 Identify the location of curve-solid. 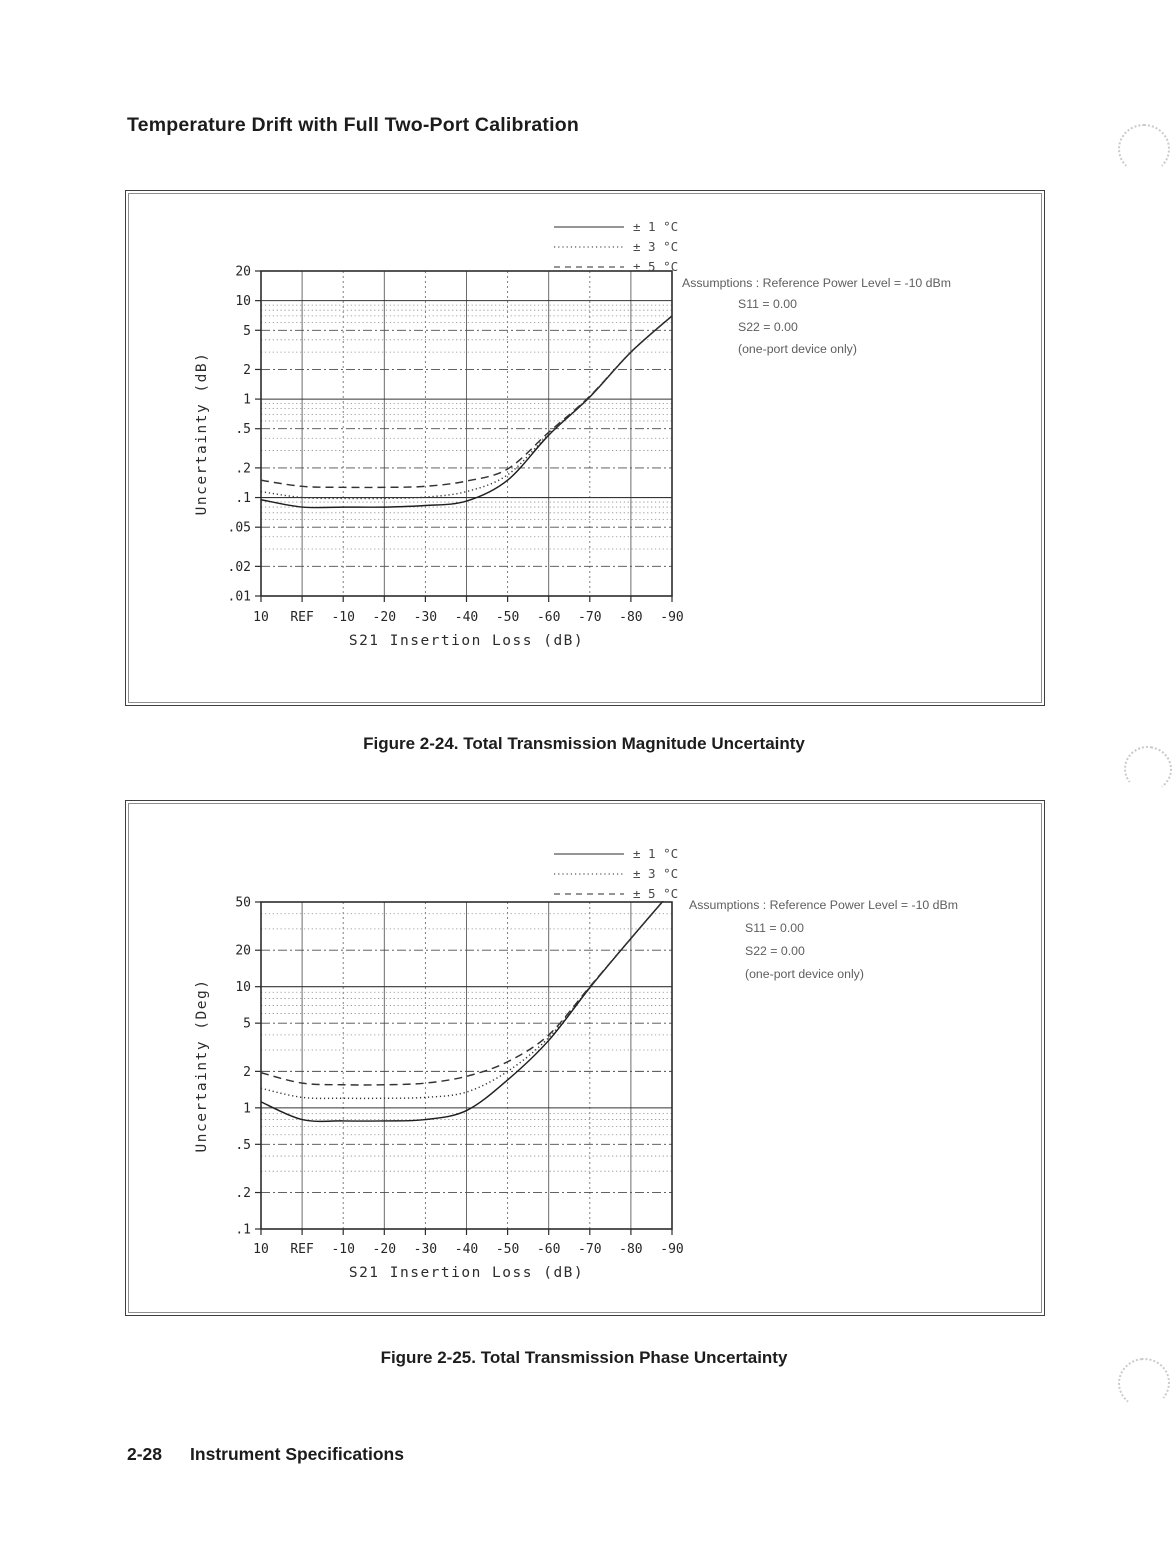
(466, 412).